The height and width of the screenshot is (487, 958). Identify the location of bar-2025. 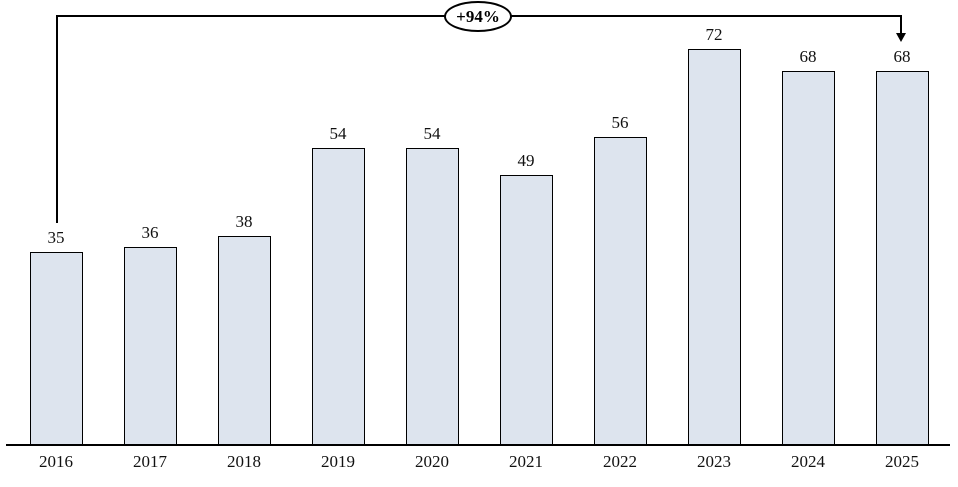
(902, 258).